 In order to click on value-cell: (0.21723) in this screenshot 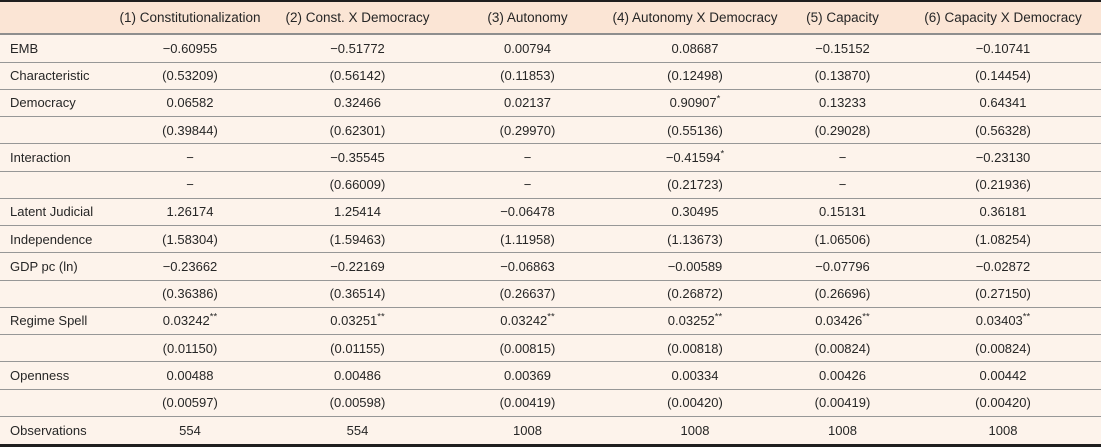, I will do `click(695, 185)`.